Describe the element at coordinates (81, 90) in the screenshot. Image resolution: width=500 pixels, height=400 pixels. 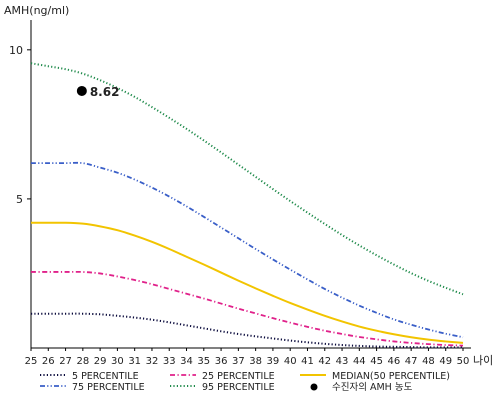
I see `patient-amh-point` at that location.